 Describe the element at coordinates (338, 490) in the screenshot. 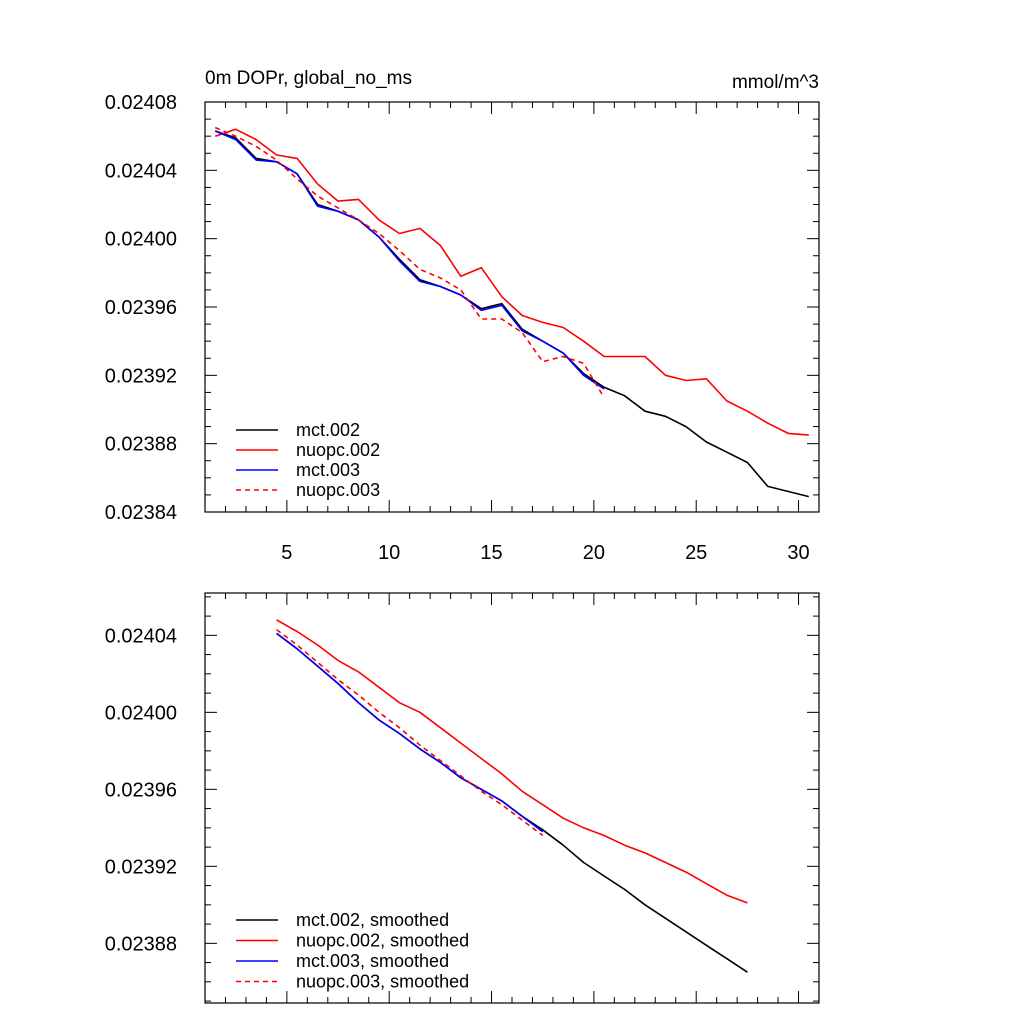

I see `legend-label: nuopc.003` at that location.